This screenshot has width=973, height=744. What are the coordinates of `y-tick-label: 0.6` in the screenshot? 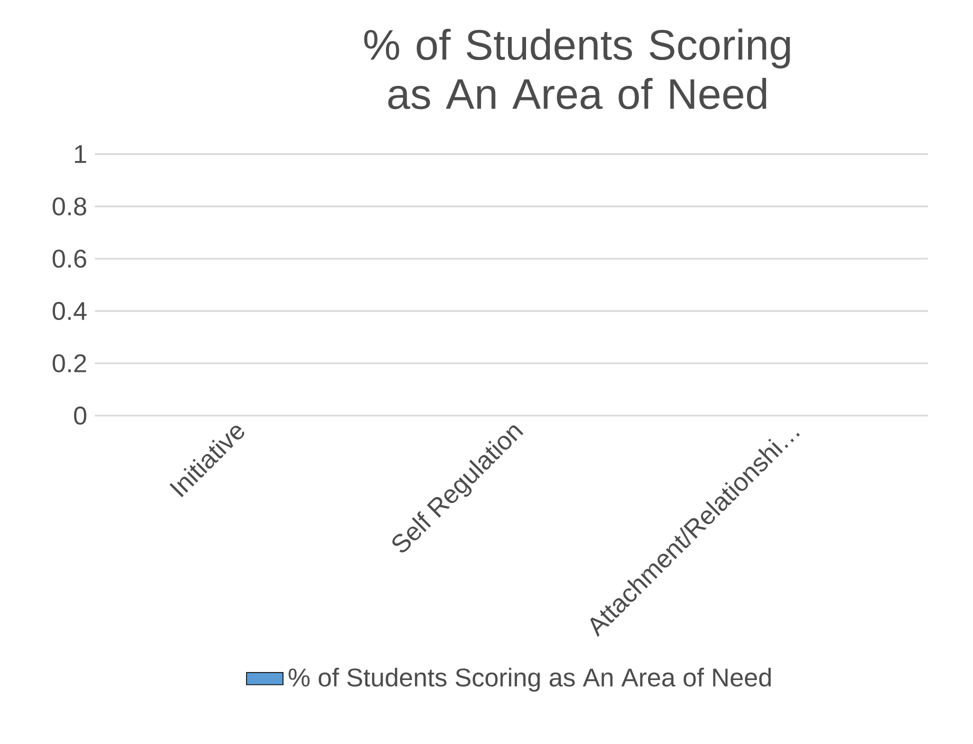 It's located at (69, 259).